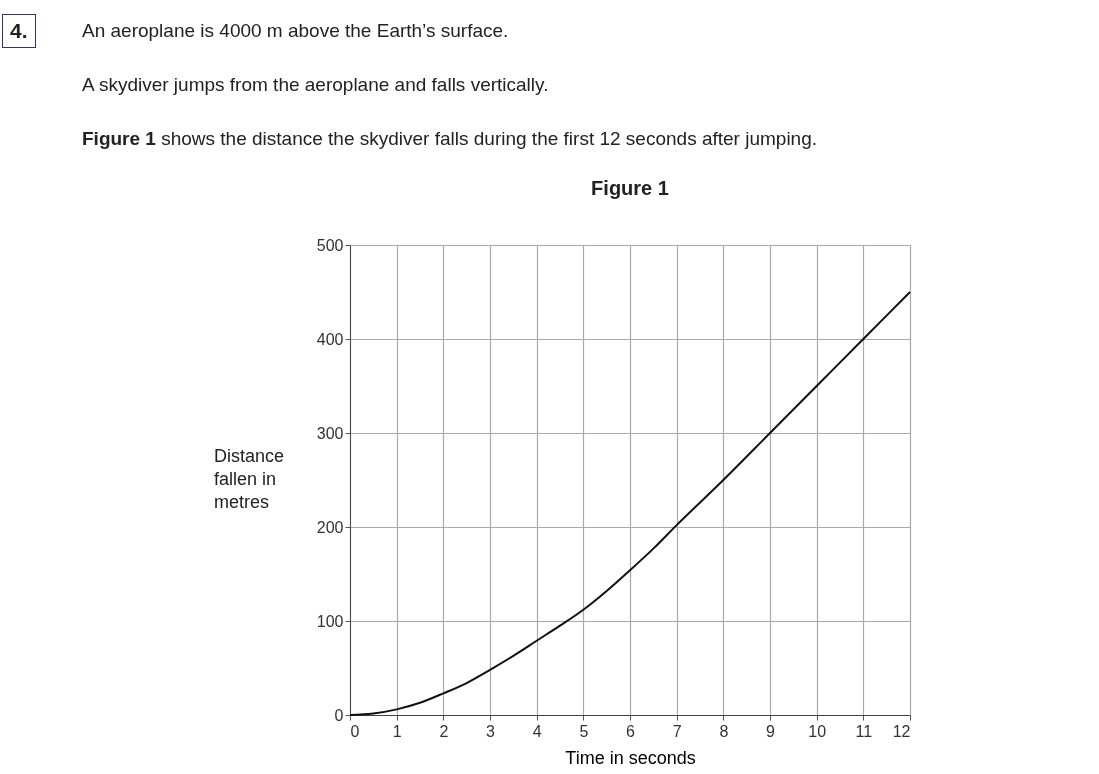  Describe the element at coordinates (330, 245) in the screenshot. I see `y-tick-label: 500` at that location.